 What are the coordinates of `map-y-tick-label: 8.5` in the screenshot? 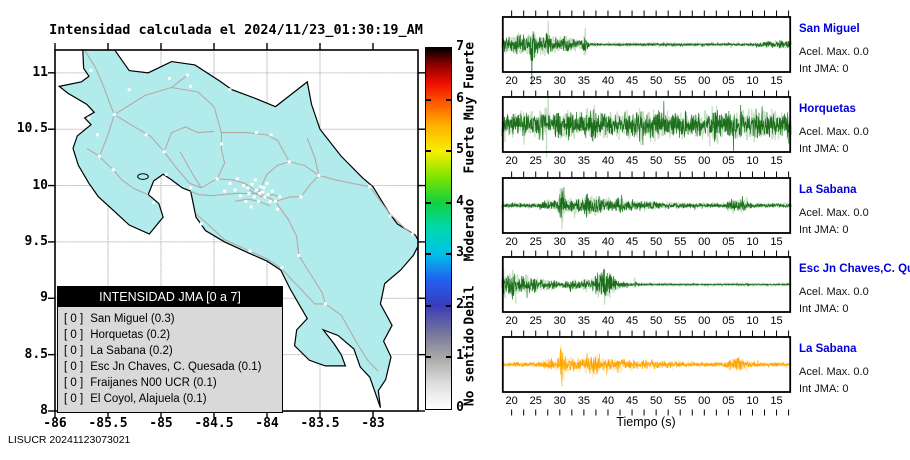 It's located at (36, 354).